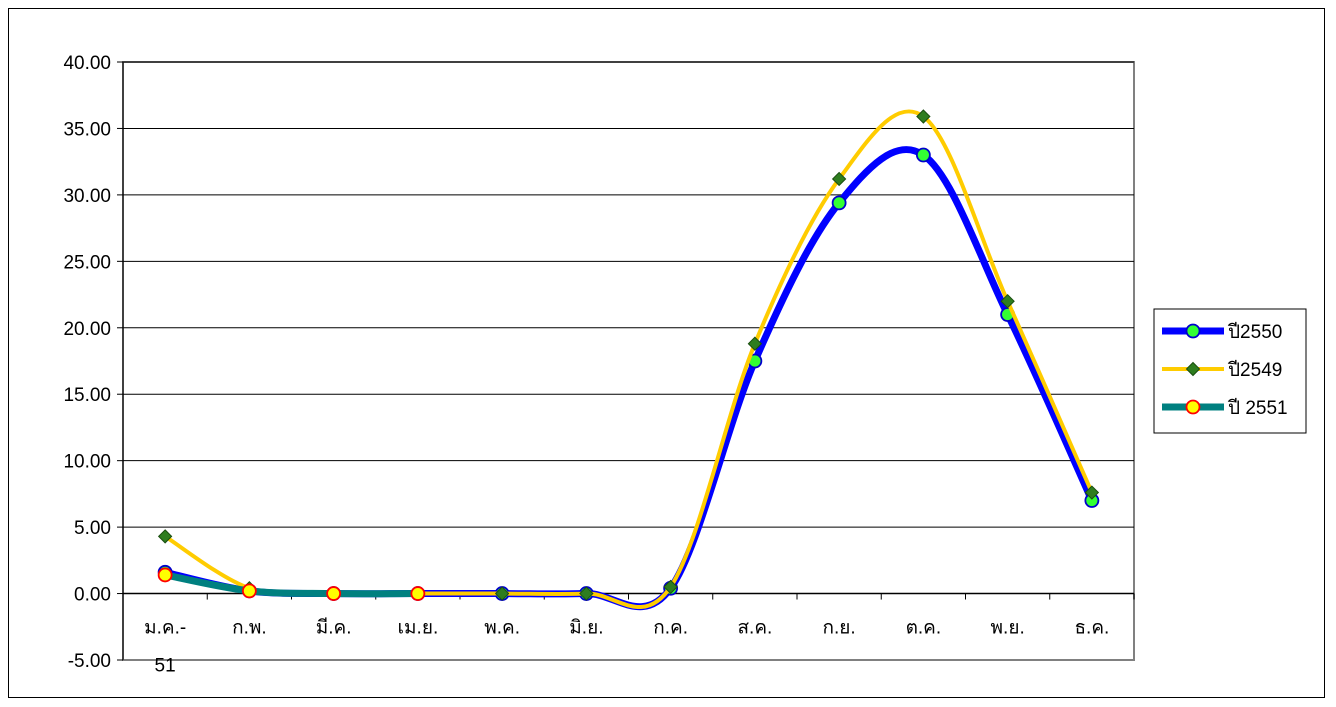 This screenshot has height=707, width=1336. What do you see at coordinates (1254, 370) in the screenshot?
I see `legend-label: ปี2549` at bounding box center [1254, 370].